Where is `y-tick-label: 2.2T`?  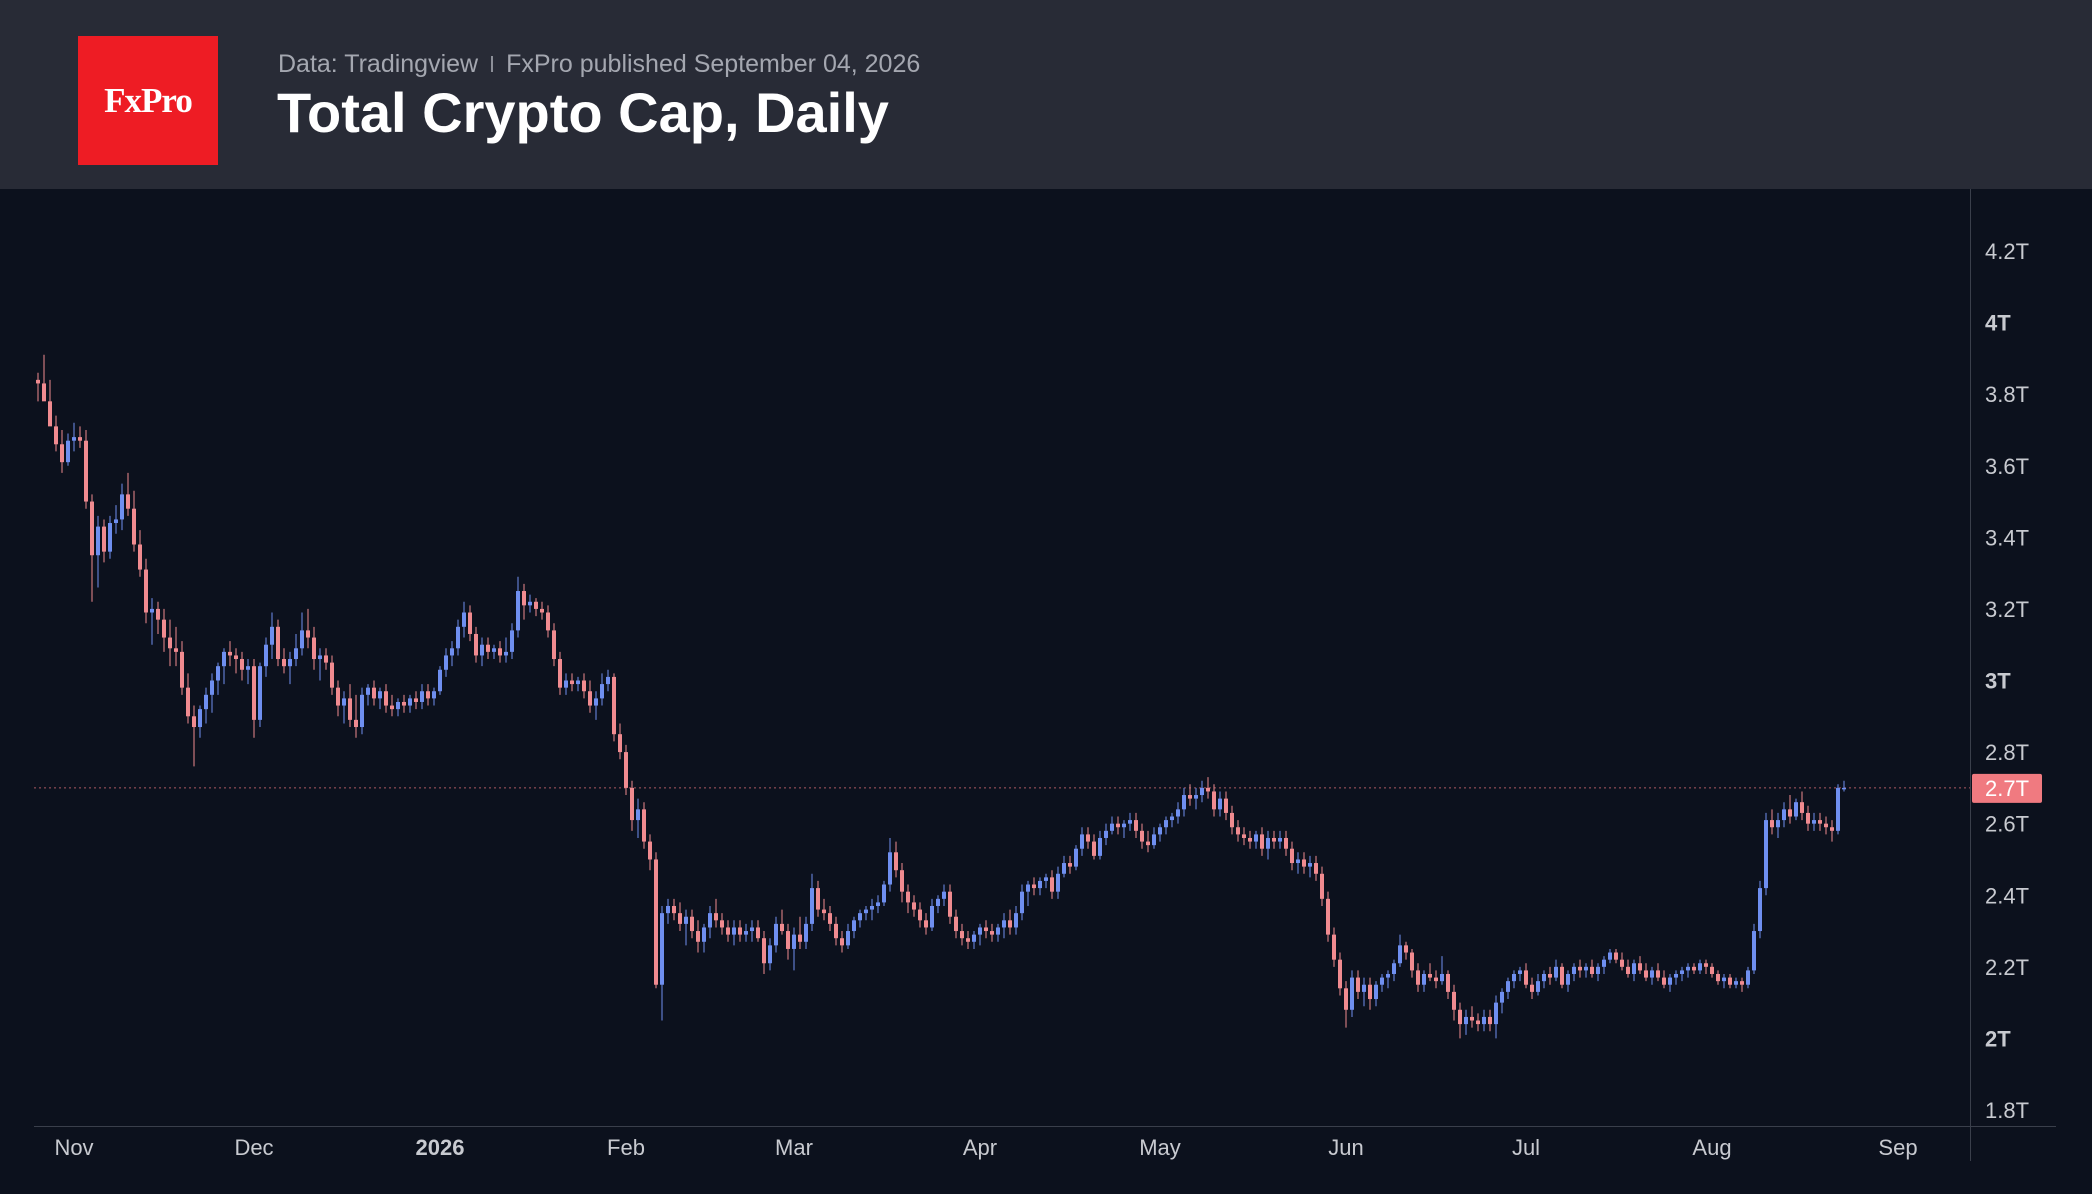
y-tick-label: 2.2T is located at coordinates (2007, 967).